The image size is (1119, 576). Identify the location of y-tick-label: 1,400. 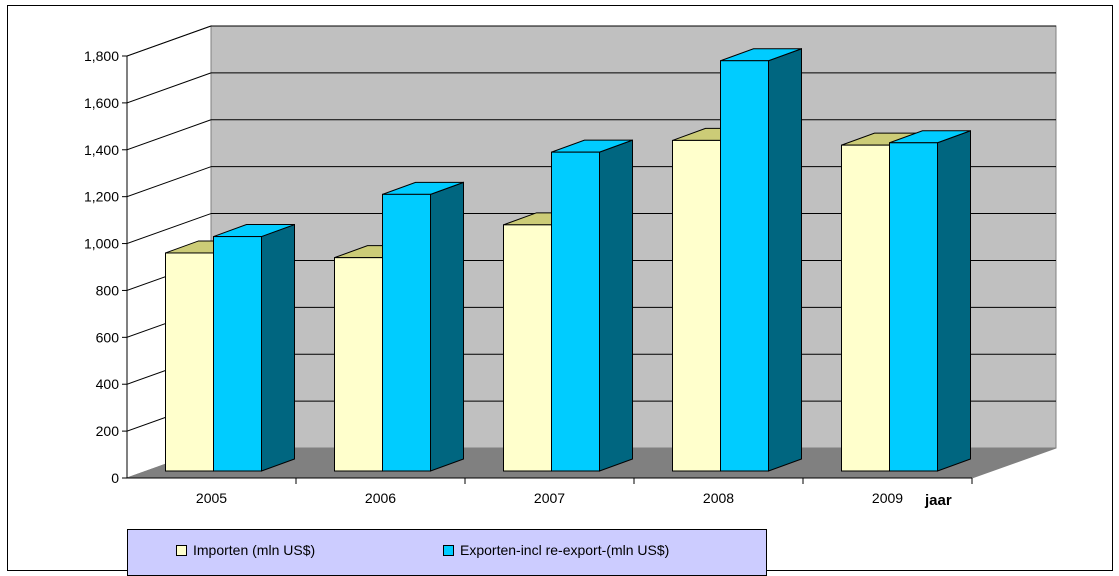
(101, 150).